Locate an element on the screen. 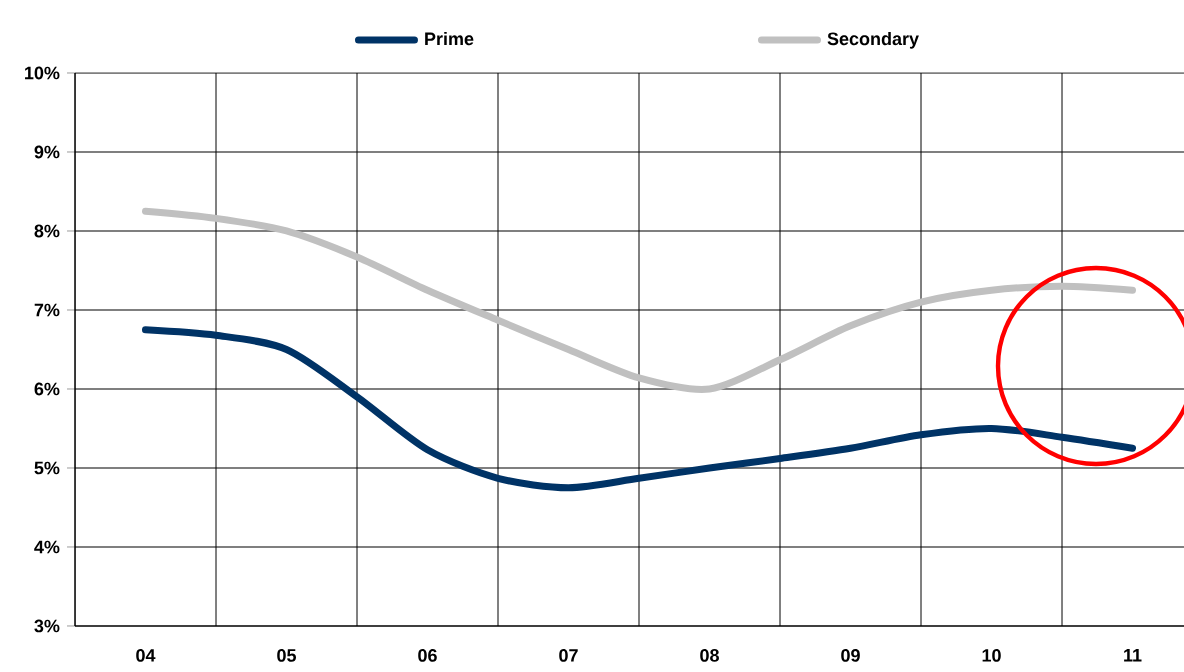  y-tick-label: 10% is located at coordinates (42, 73).